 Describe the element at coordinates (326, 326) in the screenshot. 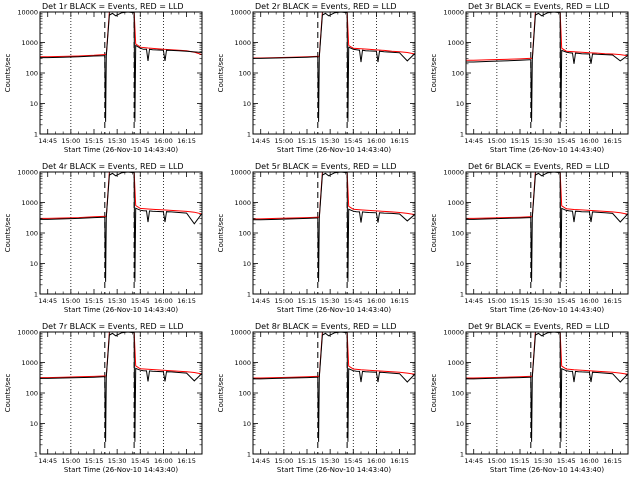

I see `panel-title: Det 8r BLACK = Events, RED = LLD` at that location.